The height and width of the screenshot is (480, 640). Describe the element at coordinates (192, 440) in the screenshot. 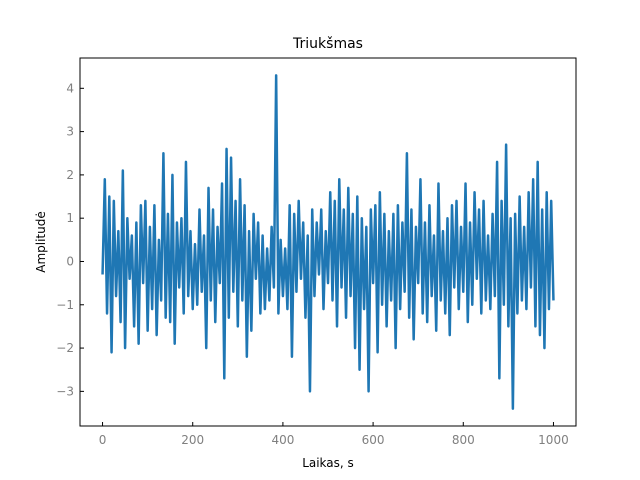

I see `x-tick-label-1: 200` at that location.